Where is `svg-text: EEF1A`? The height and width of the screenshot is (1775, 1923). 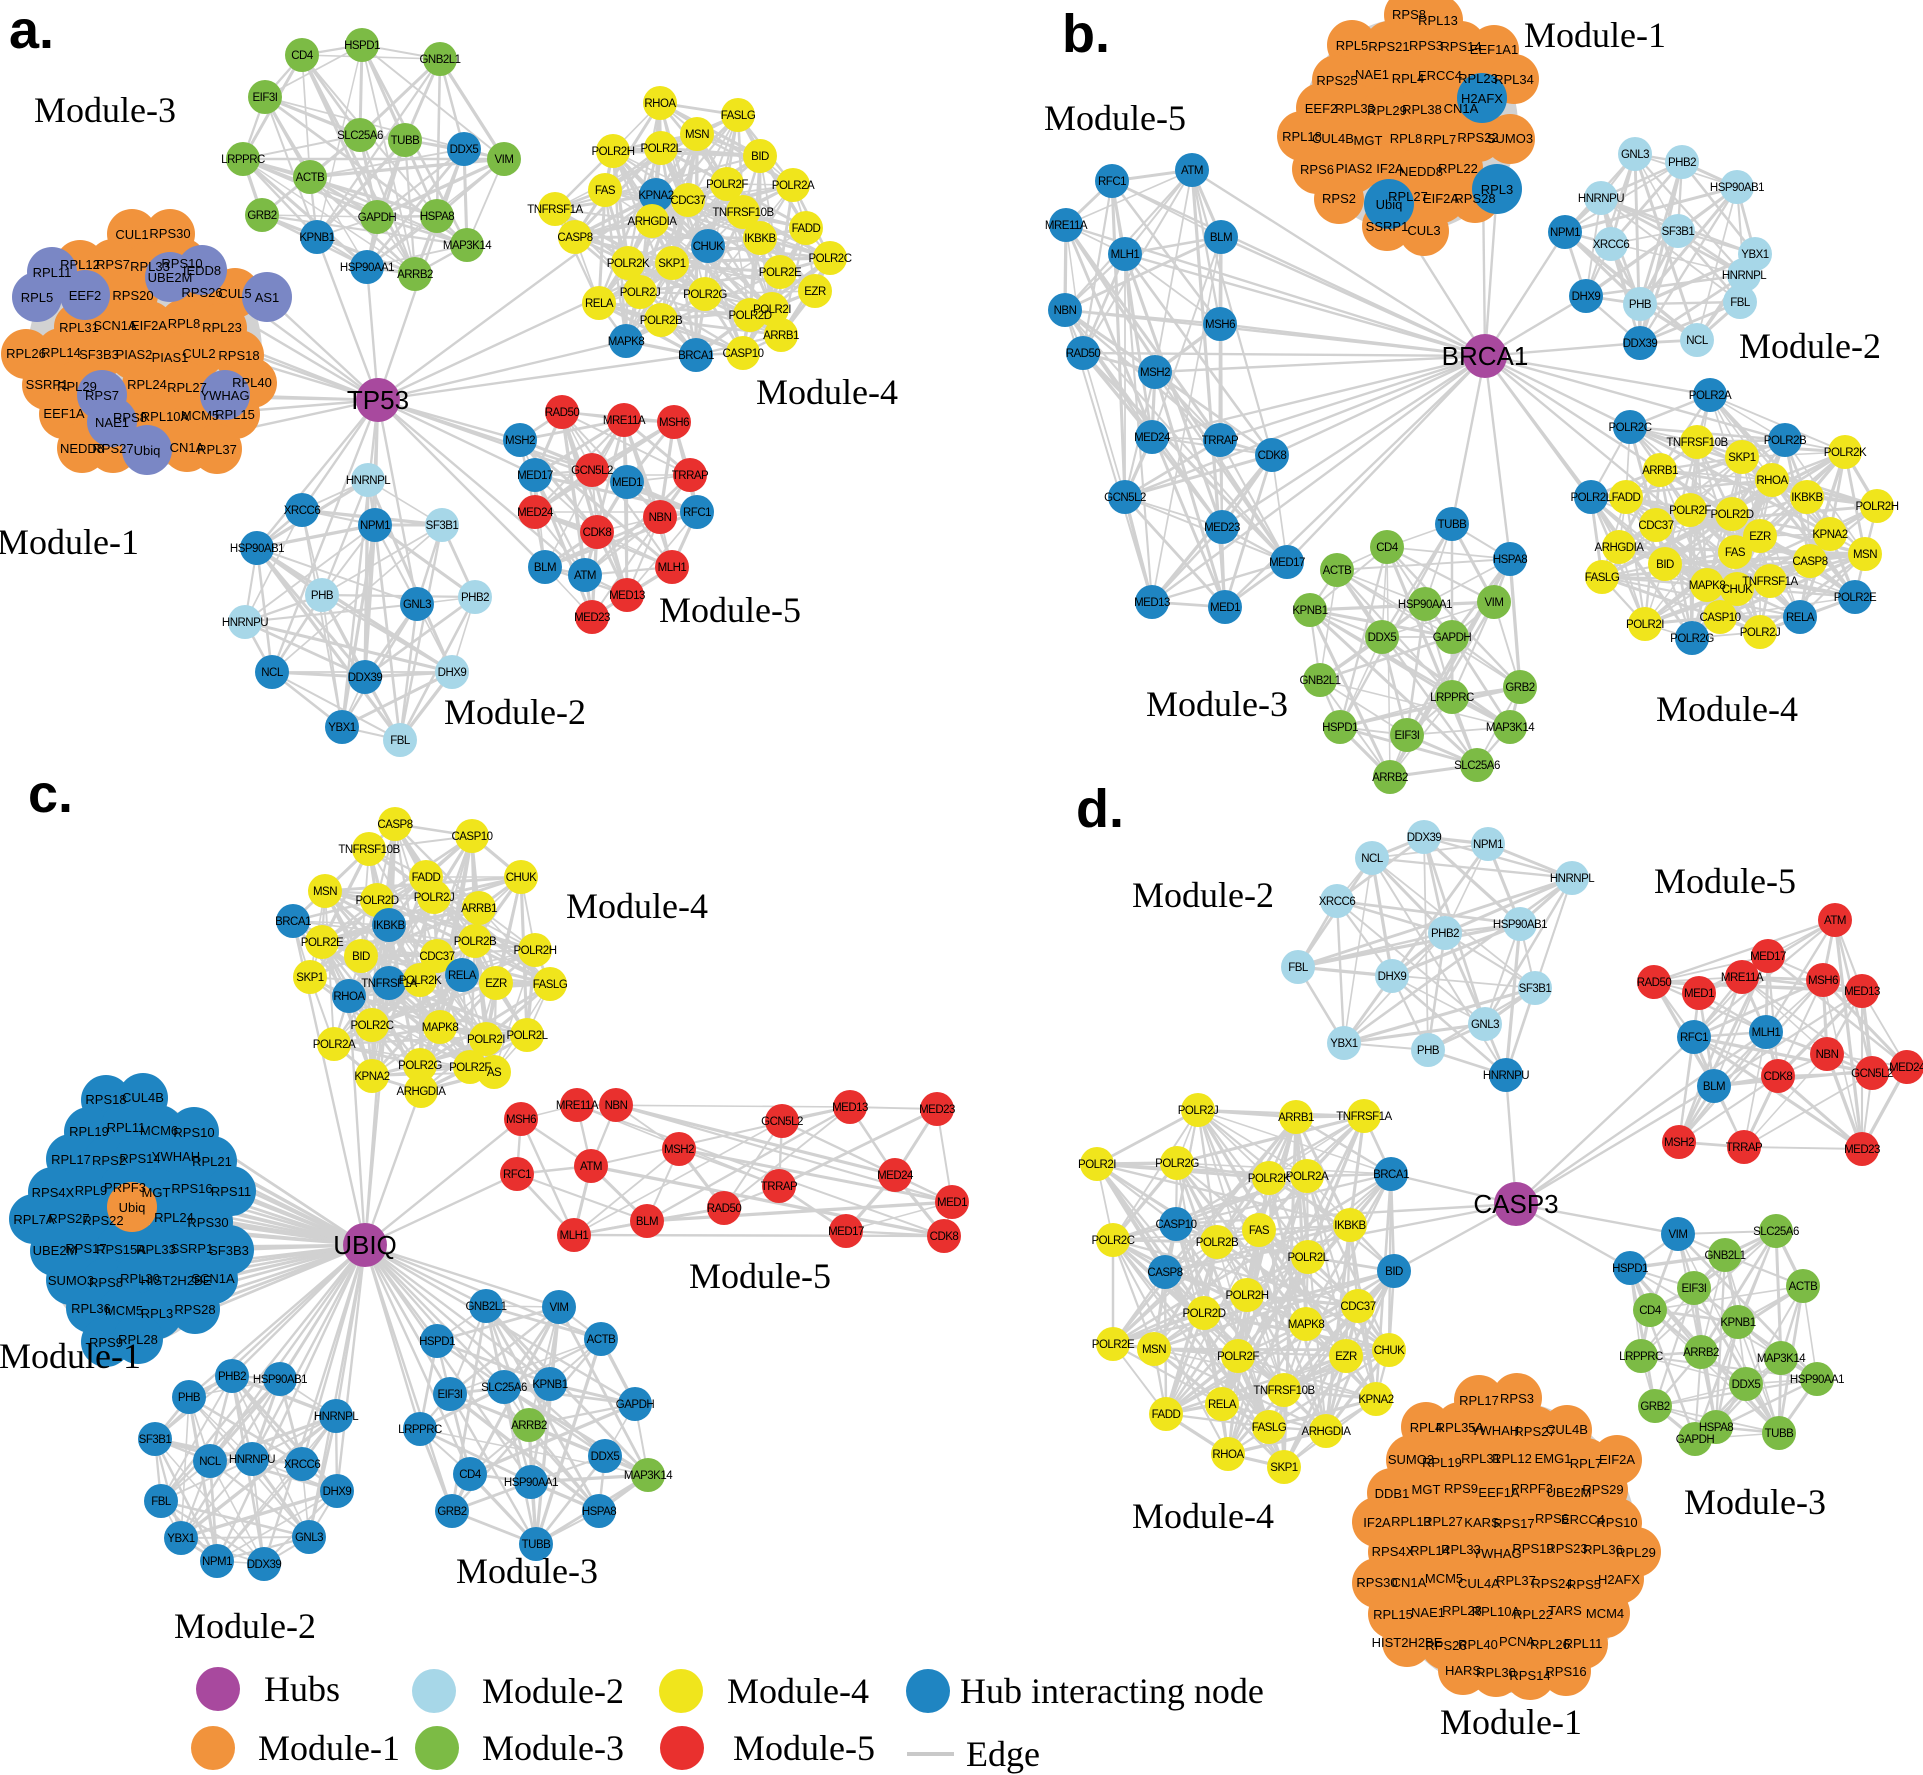
svg-text: EEF1A is located at coordinates (64, 413).